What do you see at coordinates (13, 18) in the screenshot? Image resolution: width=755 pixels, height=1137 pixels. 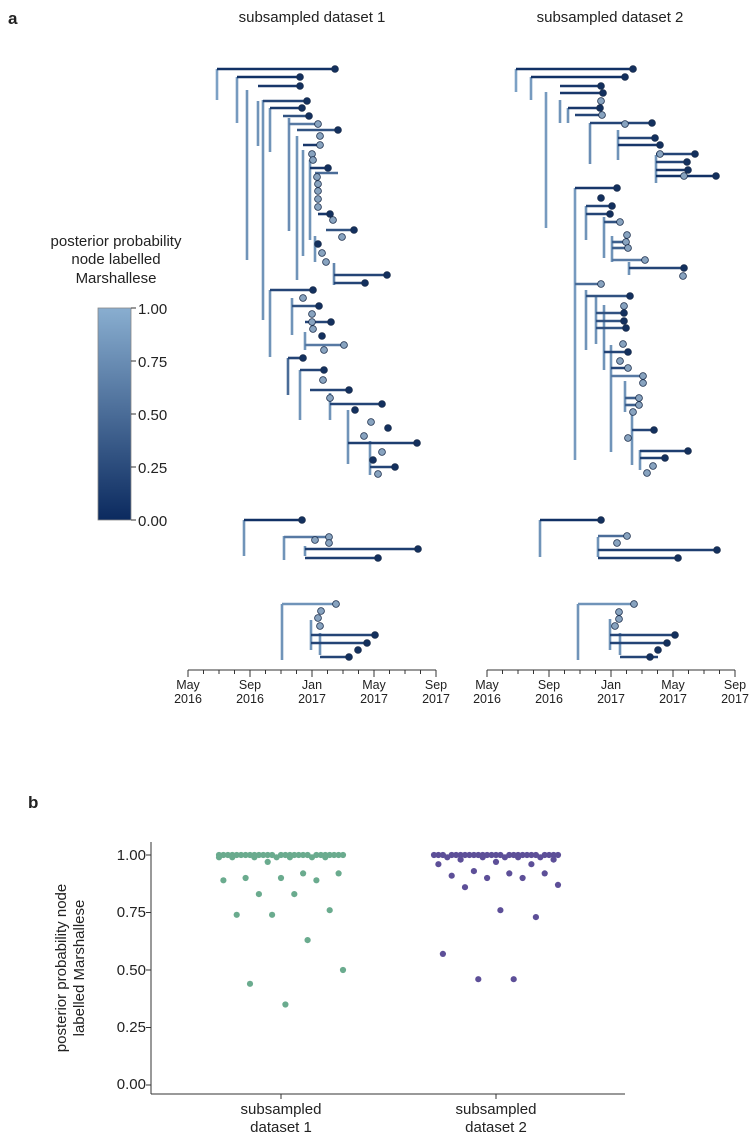 I see `panel-a-label: a` at bounding box center [13, 18].